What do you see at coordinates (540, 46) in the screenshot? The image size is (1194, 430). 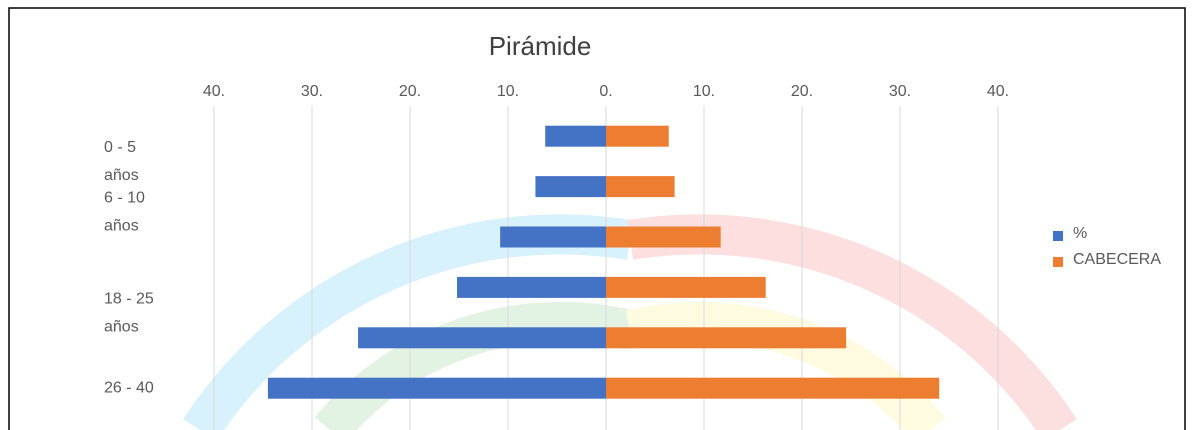 I see `chart-title: Pirámide` at bounding box center [540, 46].